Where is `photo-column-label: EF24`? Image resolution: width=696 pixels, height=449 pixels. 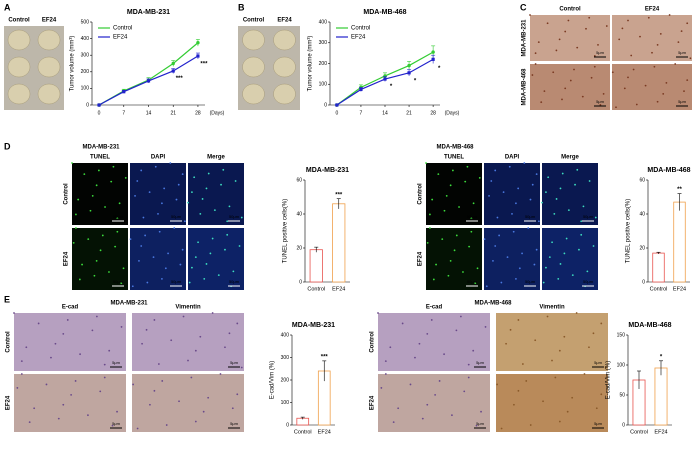 photo-column-label: EF24 is located at coordinates (284, 21).